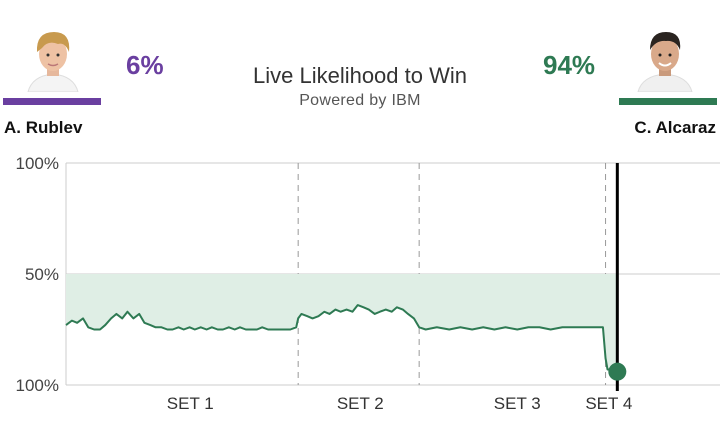  What do you see at coordinates (52, 101) in the screenshot?
I see `player-left-color-bar` at bounding box center [52, 101].